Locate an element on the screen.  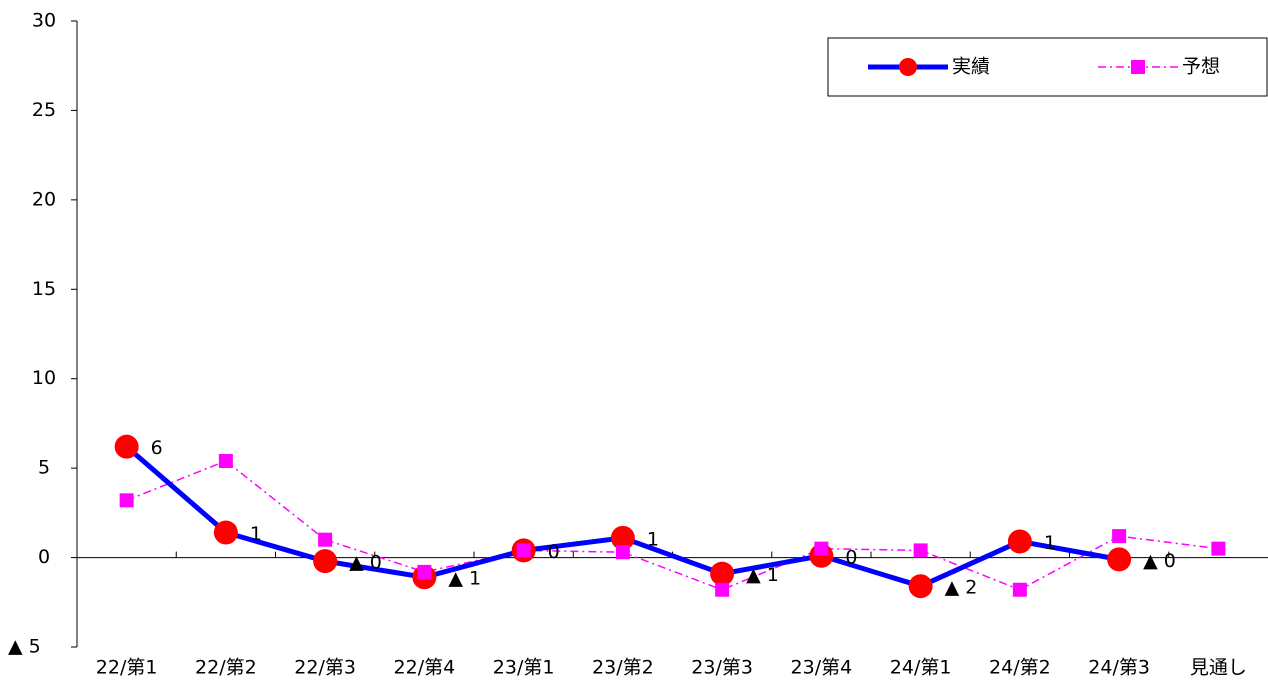
y-tick-label: 0 is located at coordinates (44, 557).